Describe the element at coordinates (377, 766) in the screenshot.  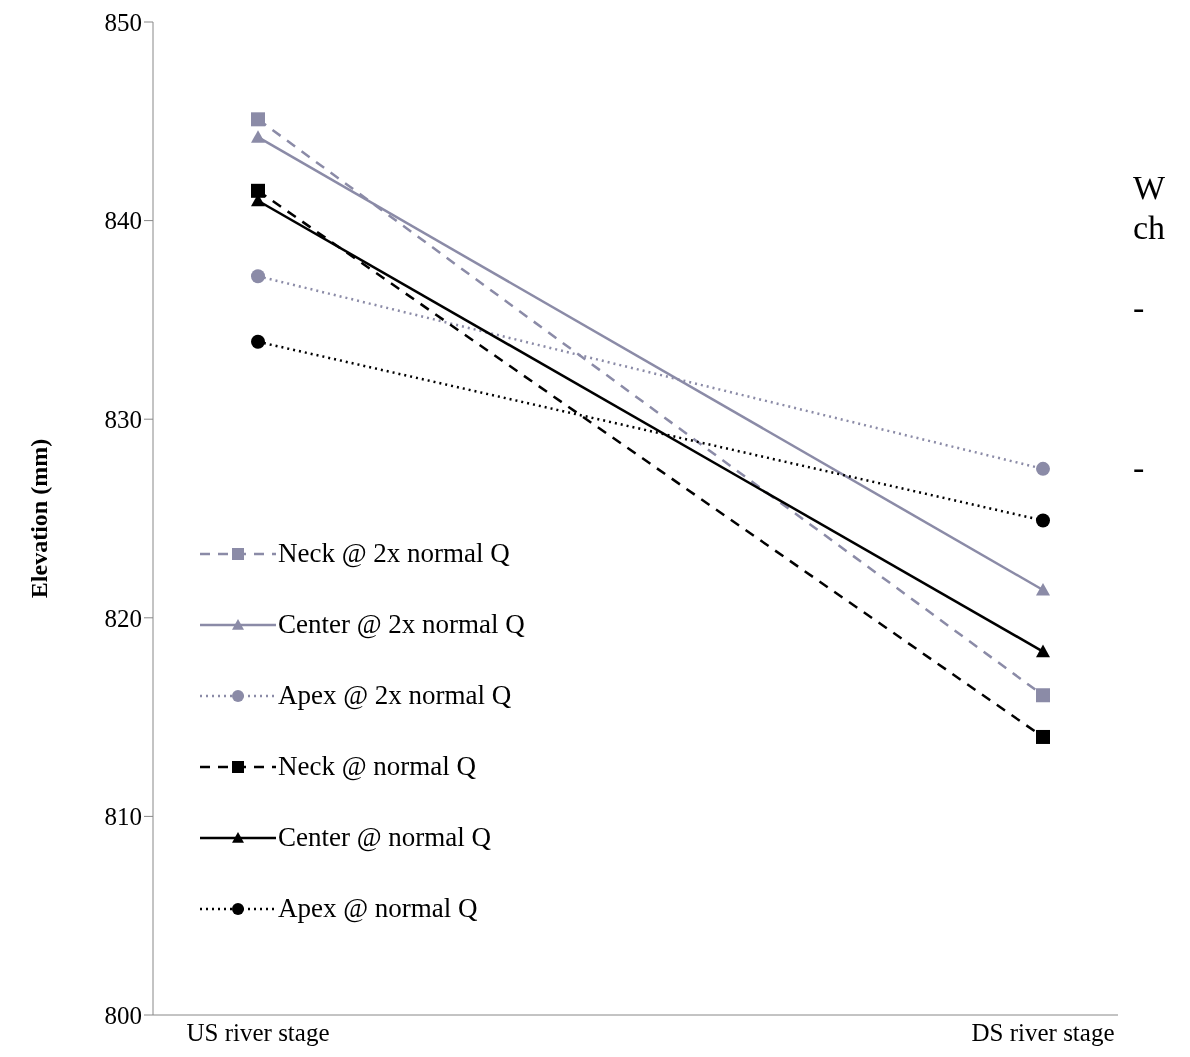
I see `legend-label: Neck @ normal Q` at that location.